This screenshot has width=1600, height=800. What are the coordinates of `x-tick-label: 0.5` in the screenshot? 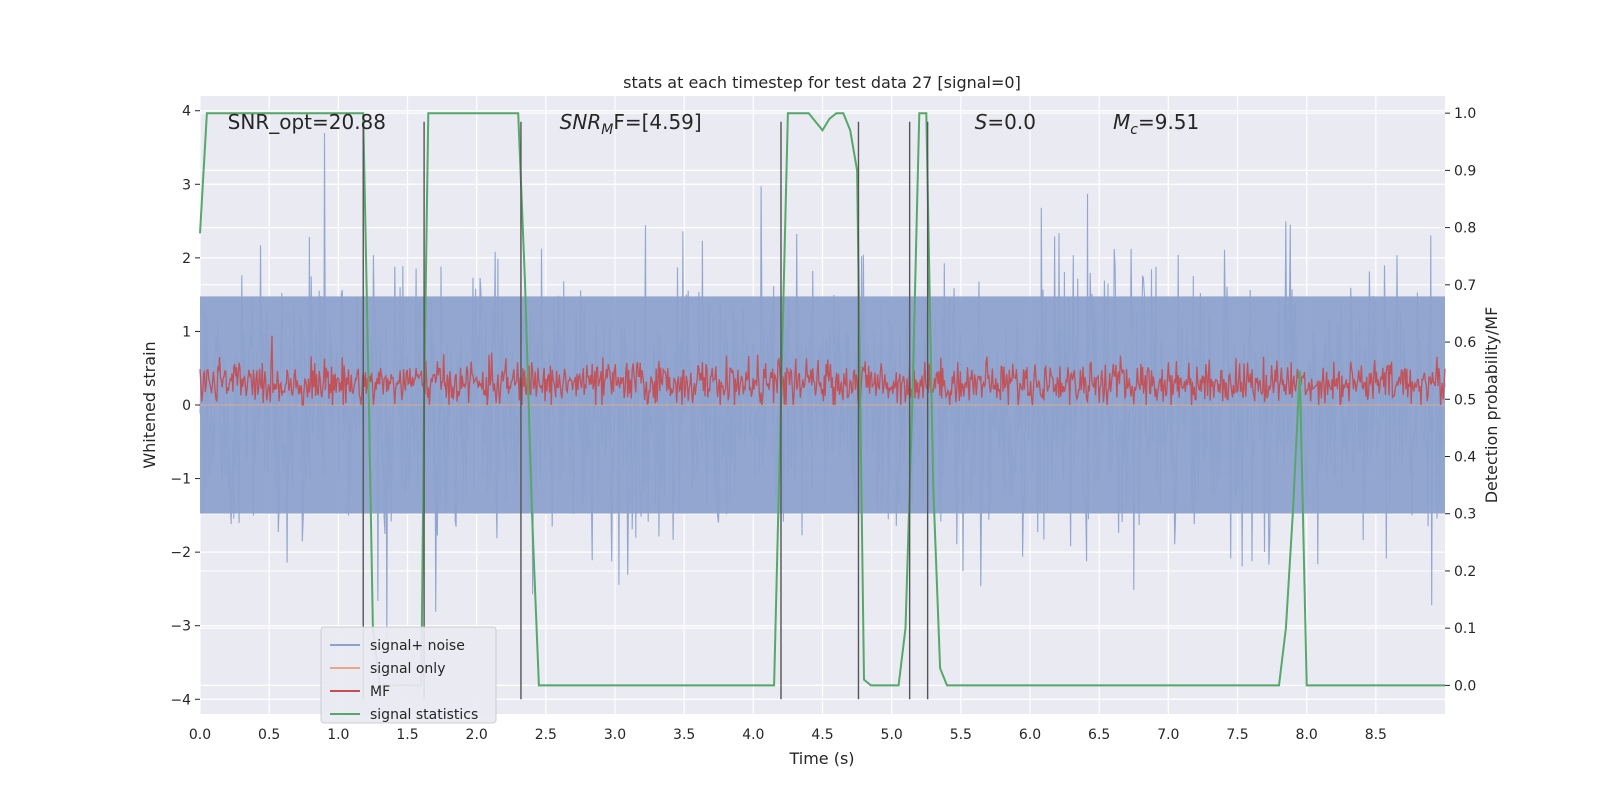 It's located at (269, 735).